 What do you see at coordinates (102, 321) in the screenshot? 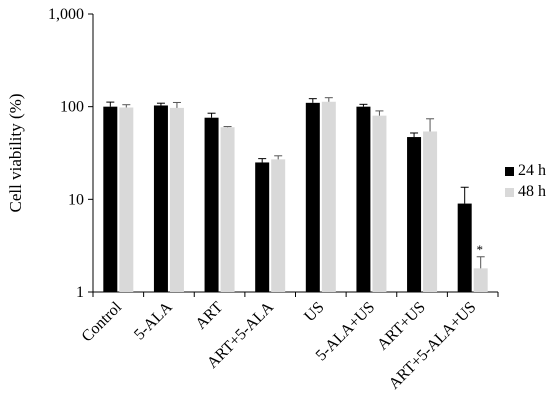
I see `x-tick-label: Control` at bounding box center [102, 321].